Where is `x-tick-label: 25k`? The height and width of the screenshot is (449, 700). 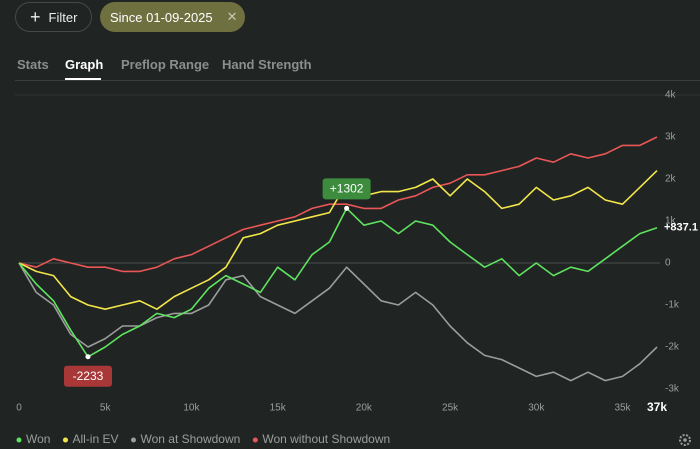 x-tick-label: 25k is located at coordinates (450, 408).